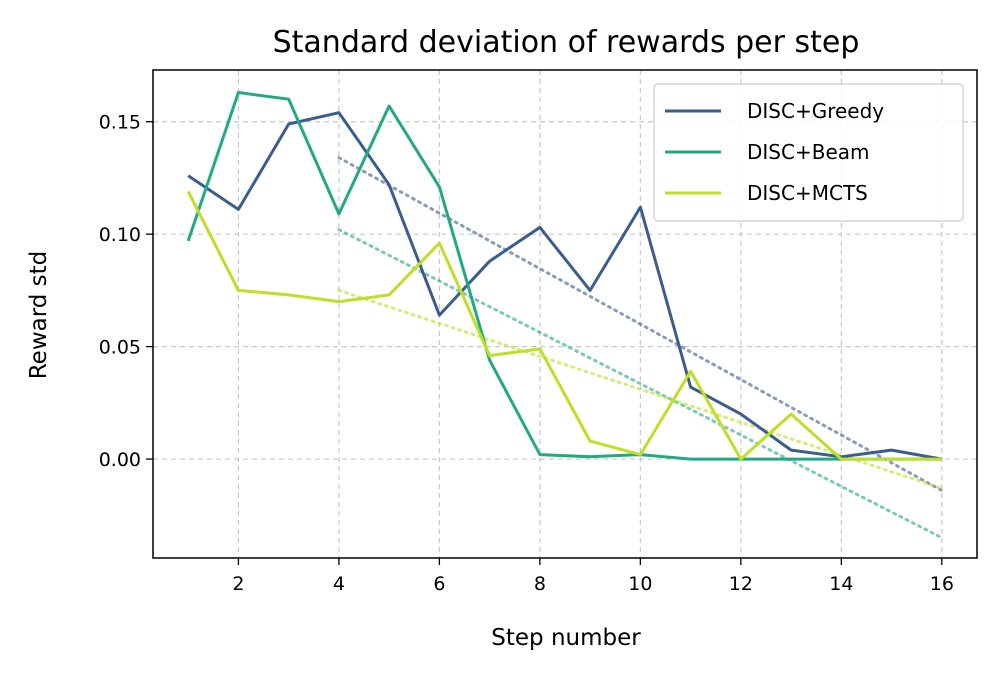  I want to click on y-axis-ticks: 0.00 0.05 0.10 0.15, so click(126, 291).